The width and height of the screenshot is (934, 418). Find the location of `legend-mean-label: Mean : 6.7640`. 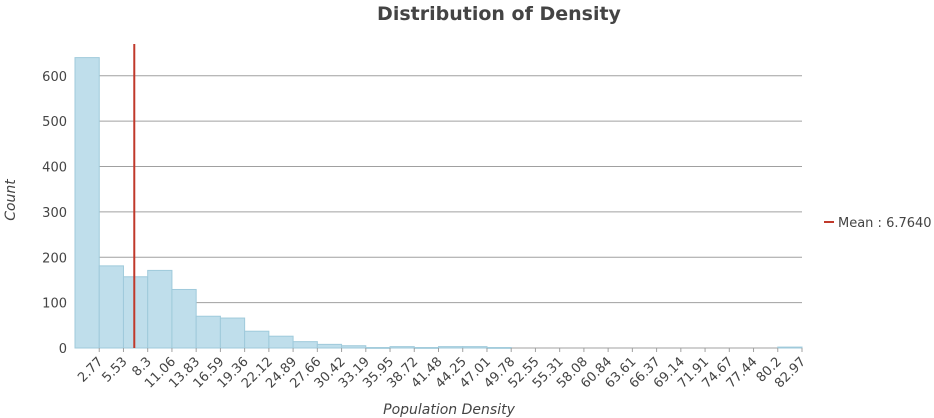

legend-mean-label: Mean : 6.7640 is located at coordinates (885, 223).